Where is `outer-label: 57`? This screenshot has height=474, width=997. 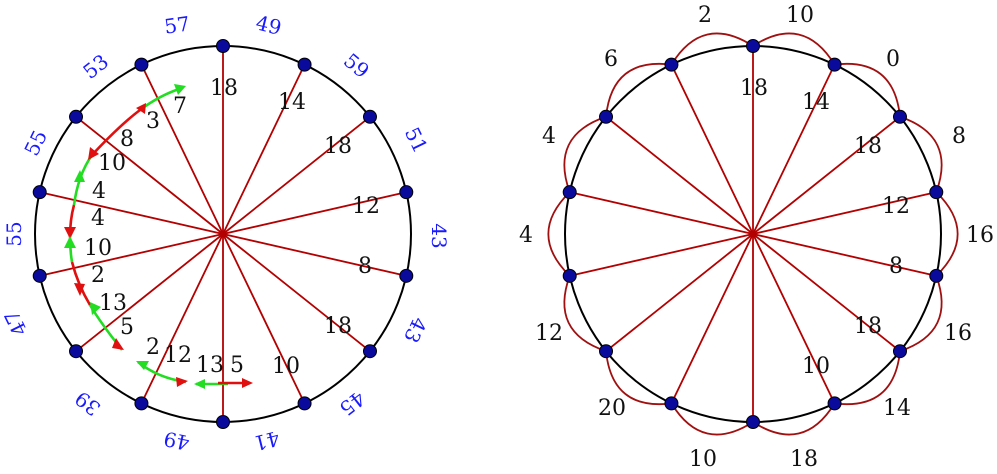
outer-label: 57 is located at coordinates (177, 24).